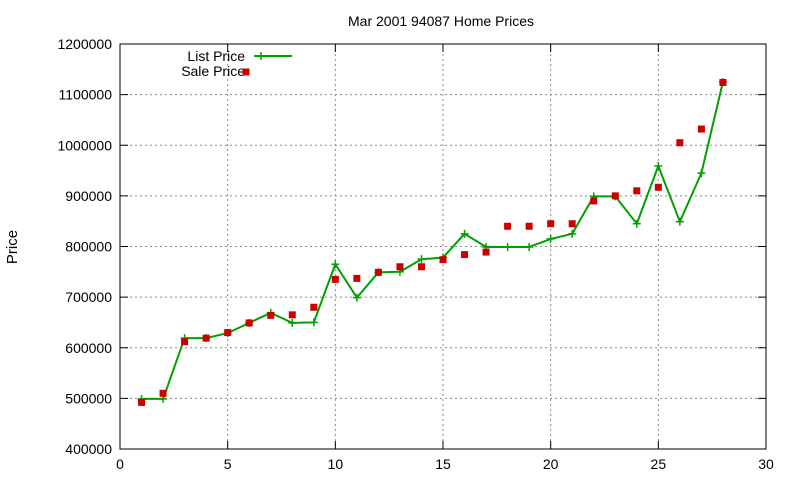 The image size is (800, 480). I want to click on x-tick-label: 30, so click(766, 464).